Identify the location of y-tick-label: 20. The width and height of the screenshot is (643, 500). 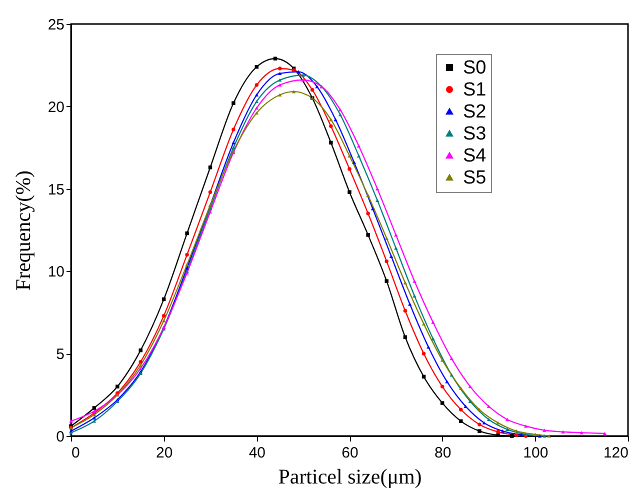
(56, 107).